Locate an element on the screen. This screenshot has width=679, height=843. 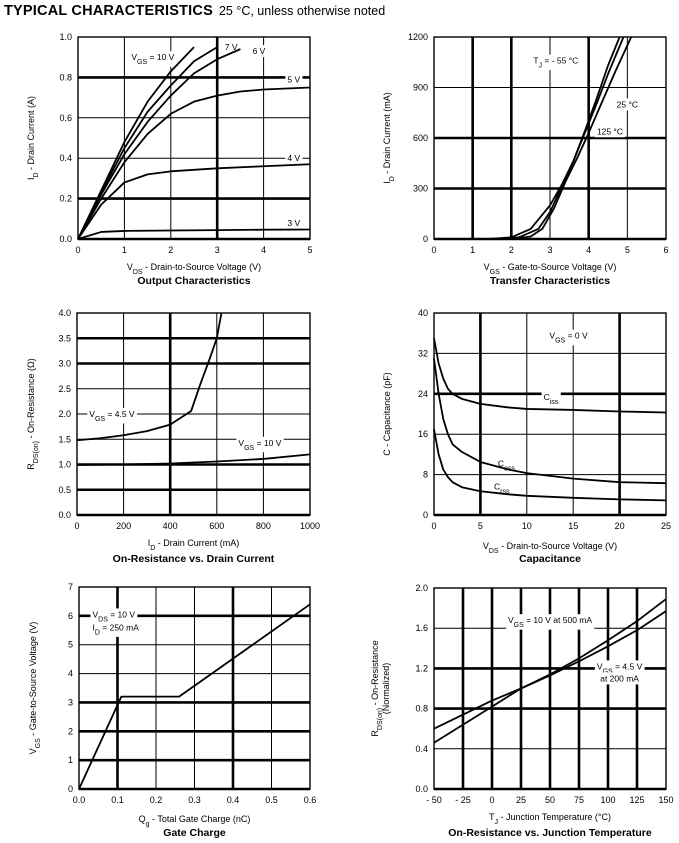
annotation-label: 125 °C is located at coordinates (610, 131).